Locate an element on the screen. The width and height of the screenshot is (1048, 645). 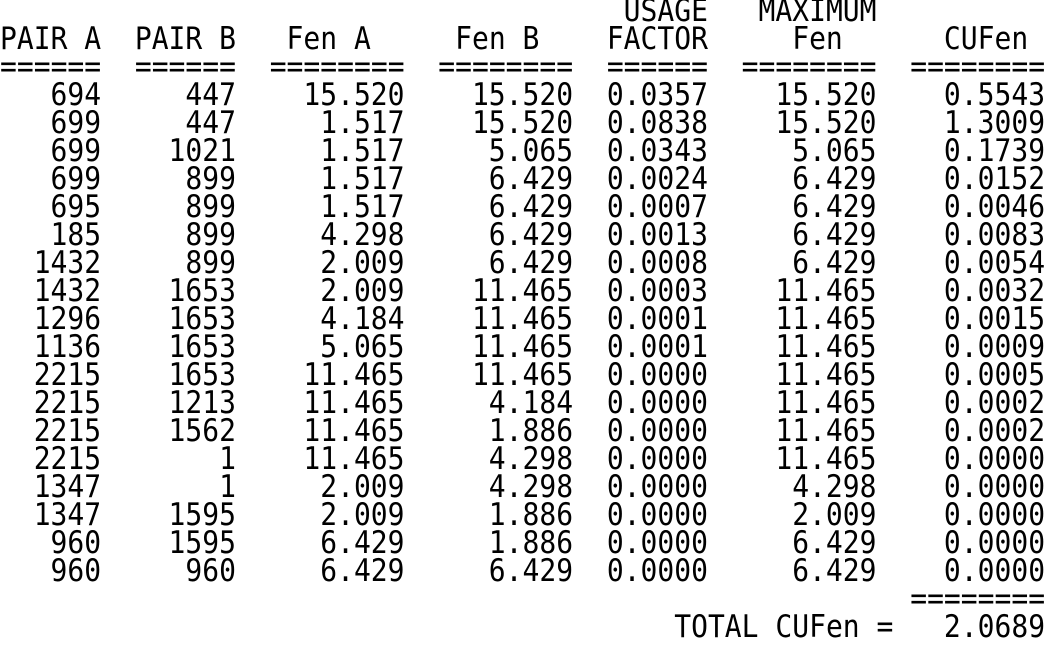
header-fen-a: Fen A is located at coordinates (328, 38).